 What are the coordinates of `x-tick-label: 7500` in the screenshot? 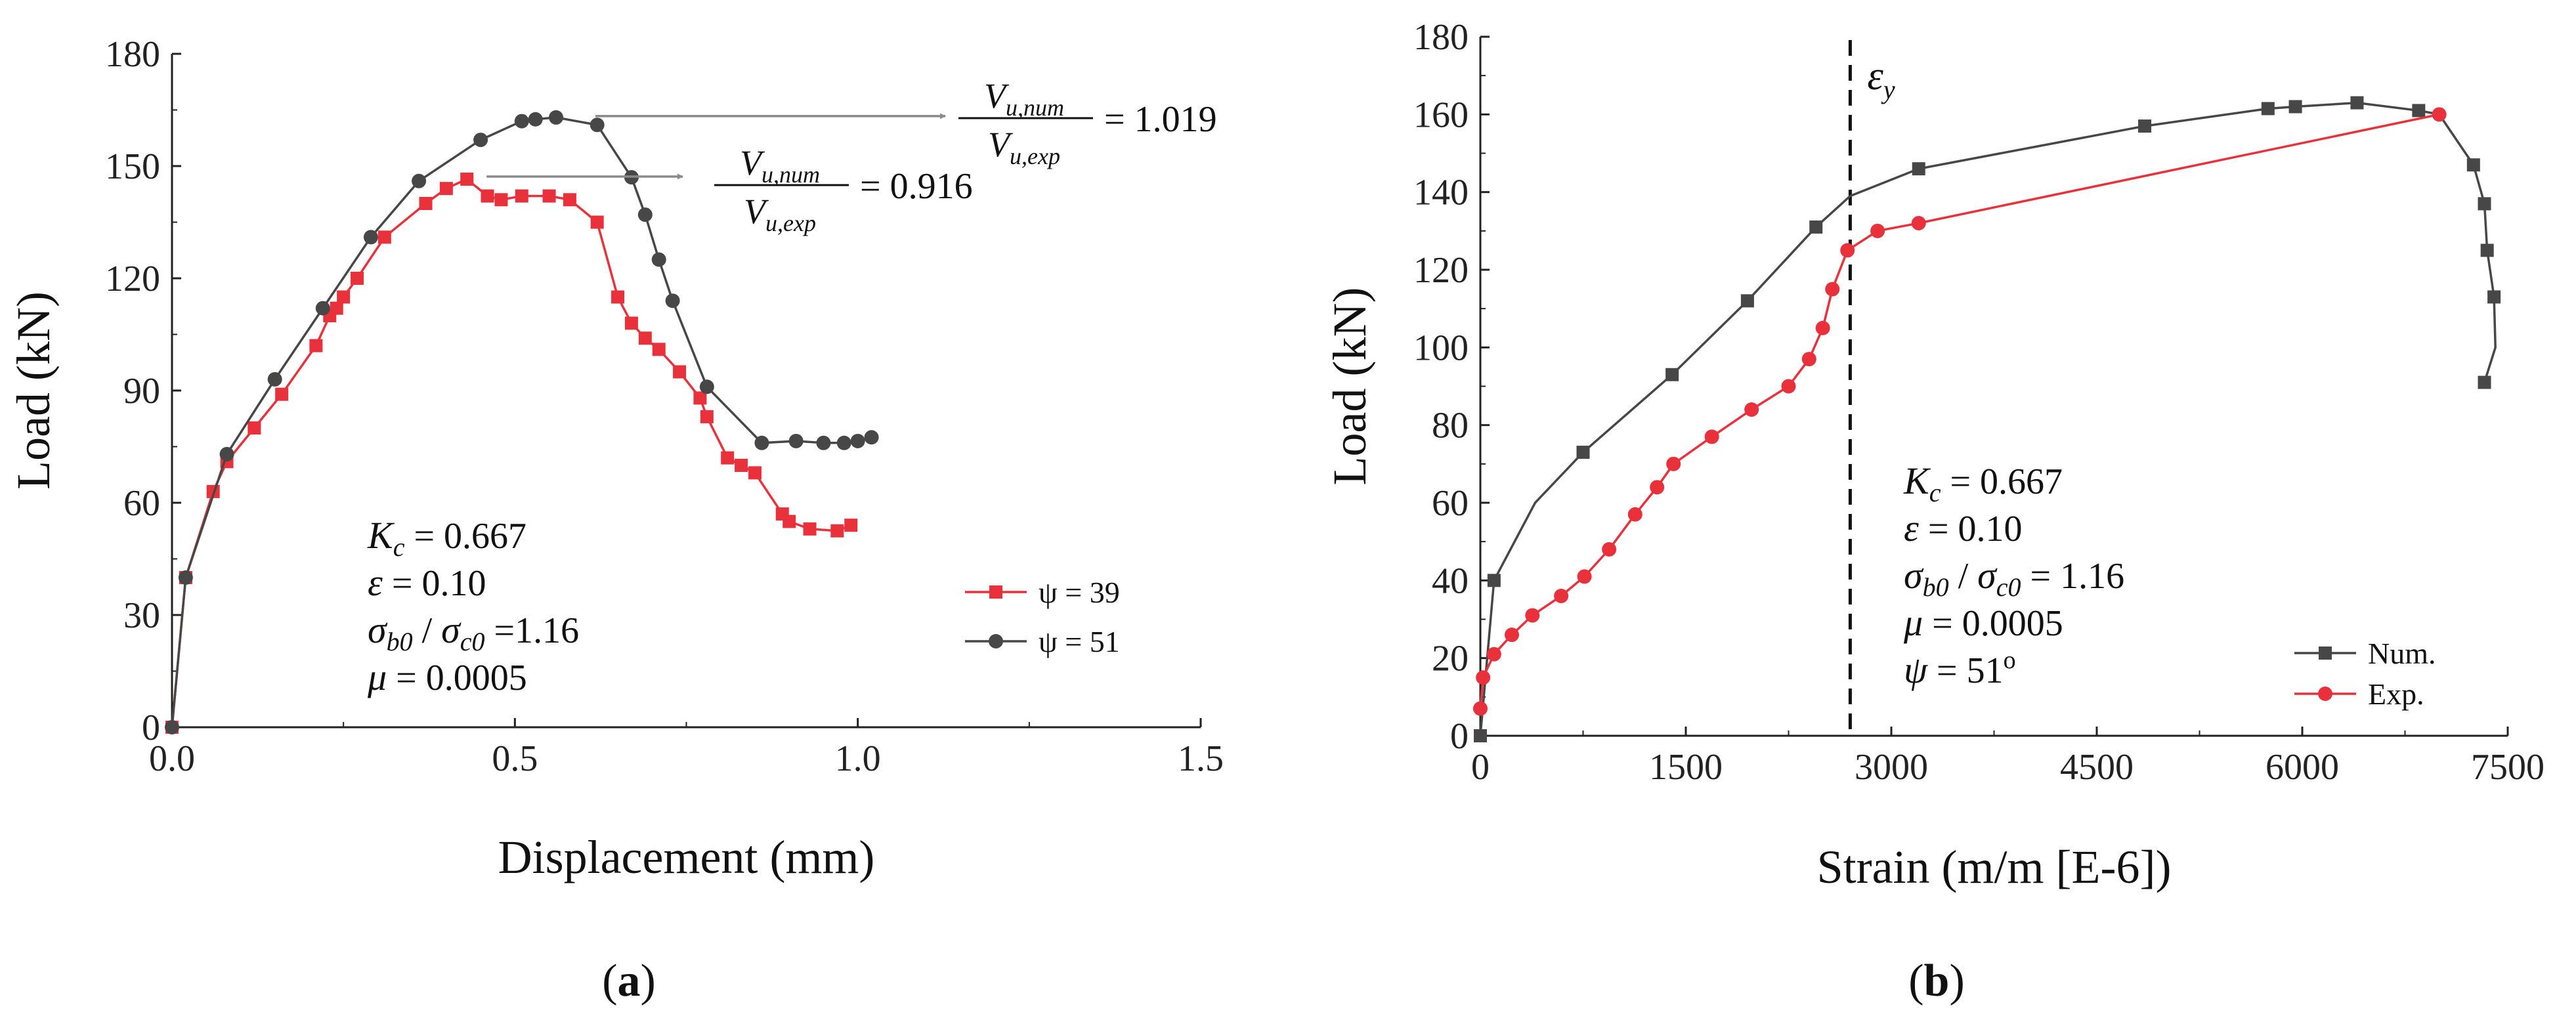 It's located at (2507, 767).